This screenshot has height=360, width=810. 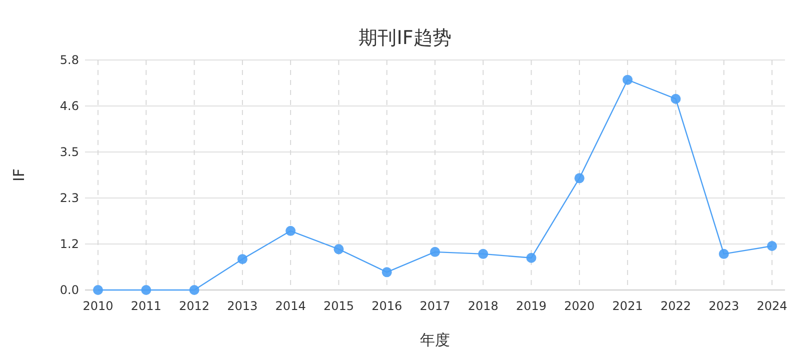 What do you see at coordinates (69, 106) in the screenshot?
I see `y-tick-label: 4.6` at bounding box center [69, 106].